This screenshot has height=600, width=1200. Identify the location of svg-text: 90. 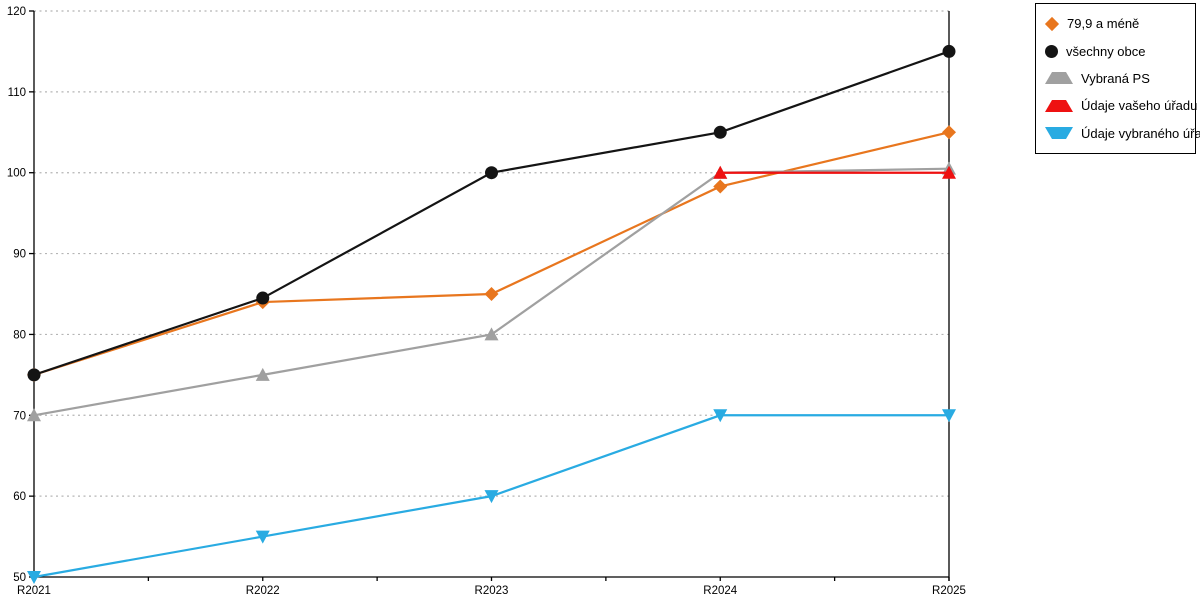
(19, 255).